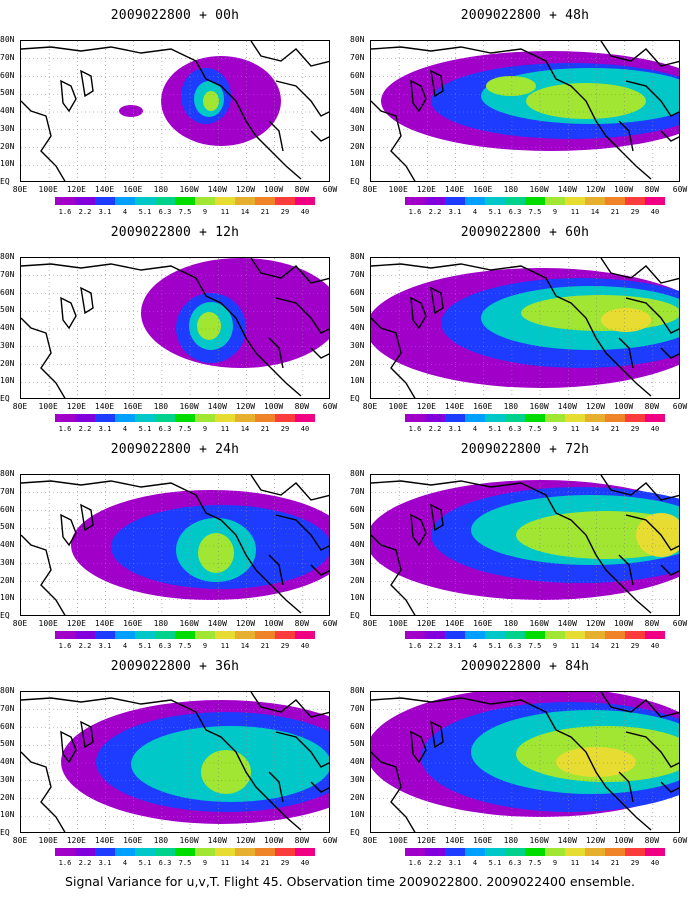 This screenshot has height=900, width=700. I want to click on longitude-label: 180, so click(511, 406).